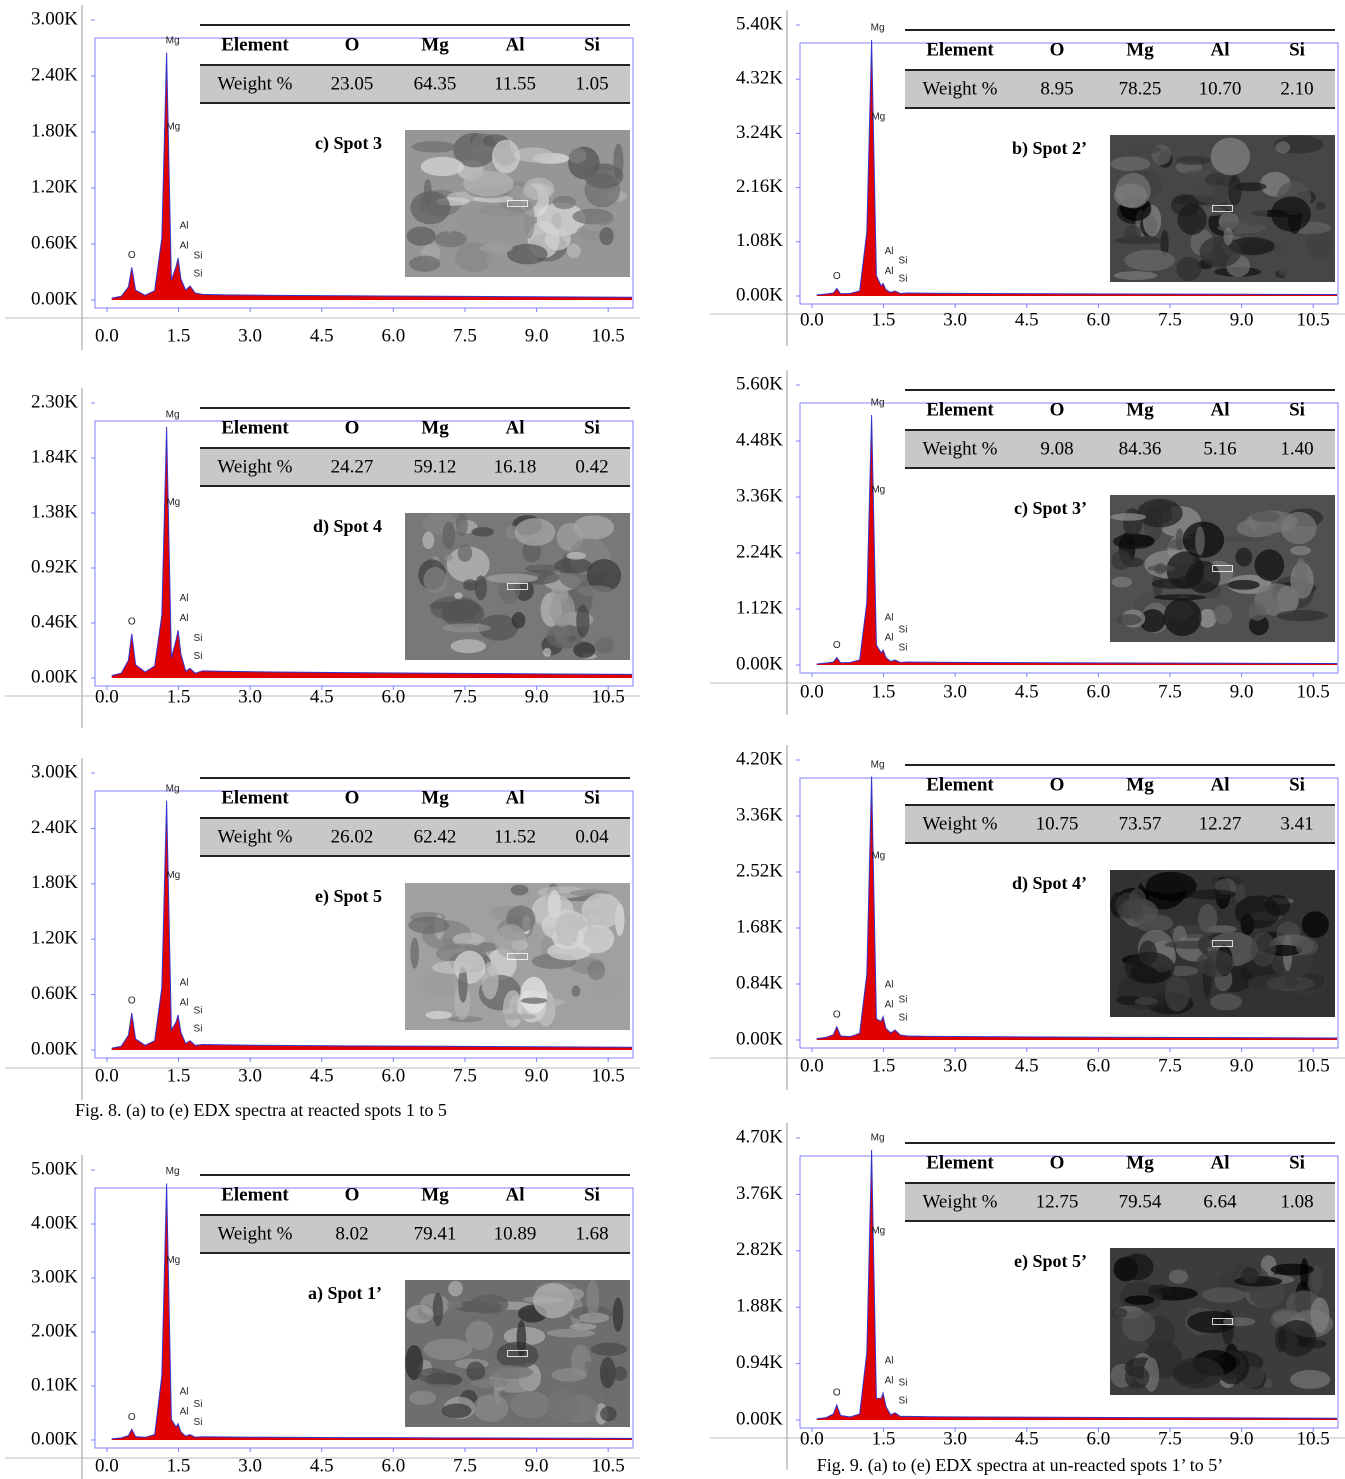  Describe the element at coordinates (347, 526) in the screenshot. I see `spot-title: d) Spot 4` at that location.